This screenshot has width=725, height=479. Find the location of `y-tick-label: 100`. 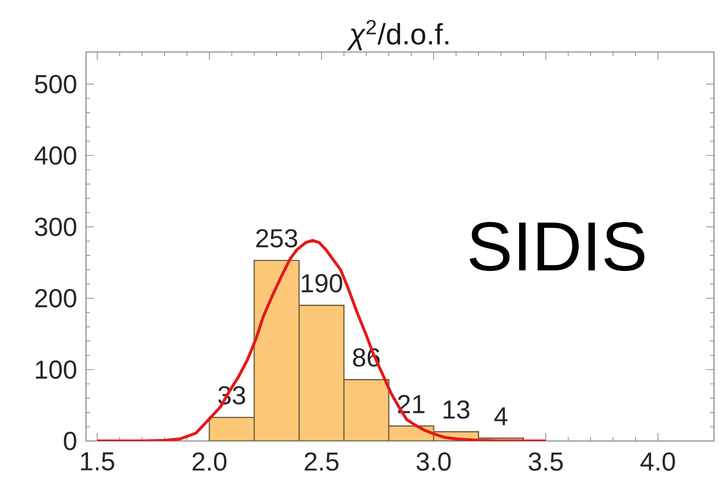

y-tick-label: 100 is located at coordinates (56, 369).